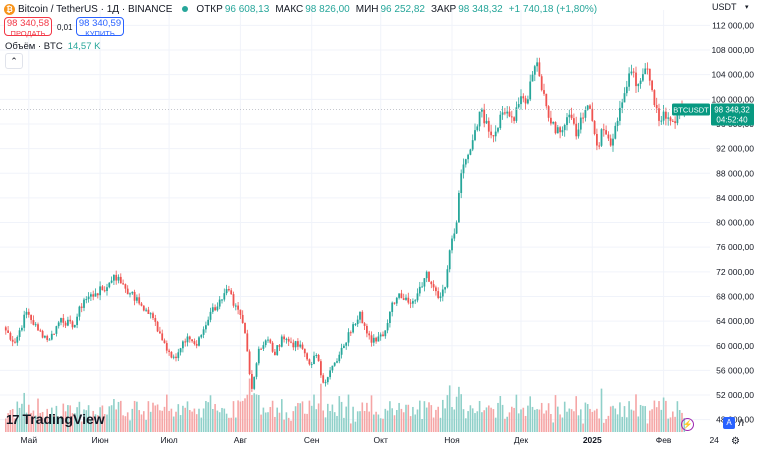 This screenshot has height=450, width=758. I want to click on x-tick-label: 2025, so click(592, 440).